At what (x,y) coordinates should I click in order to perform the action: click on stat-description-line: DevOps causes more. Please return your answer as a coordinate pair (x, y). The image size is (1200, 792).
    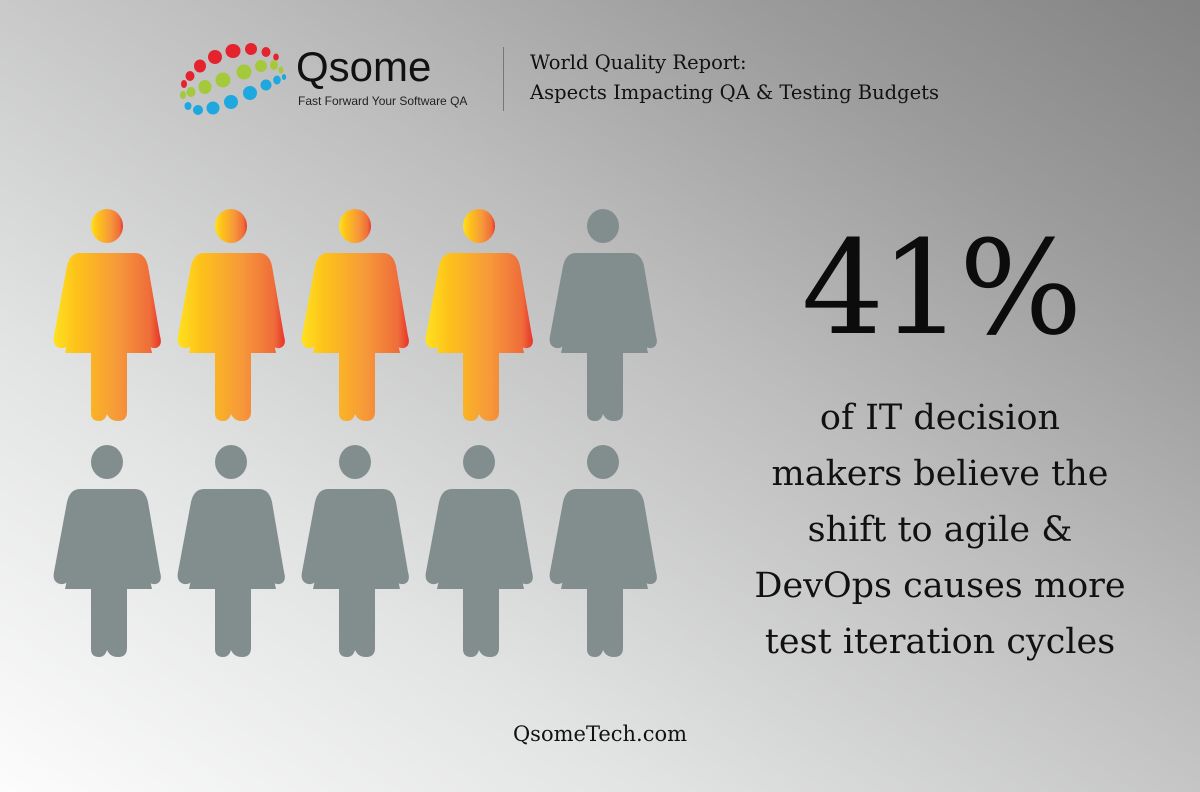
    Looking at the image, I should click on (940, 586).